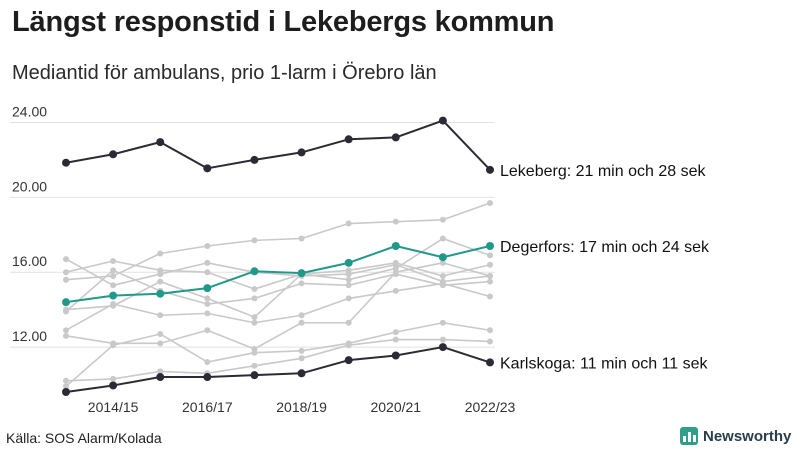  Describe the element at coordinates (278, 145) in the screenshot. I see `series-line-lekeberg` at that location.